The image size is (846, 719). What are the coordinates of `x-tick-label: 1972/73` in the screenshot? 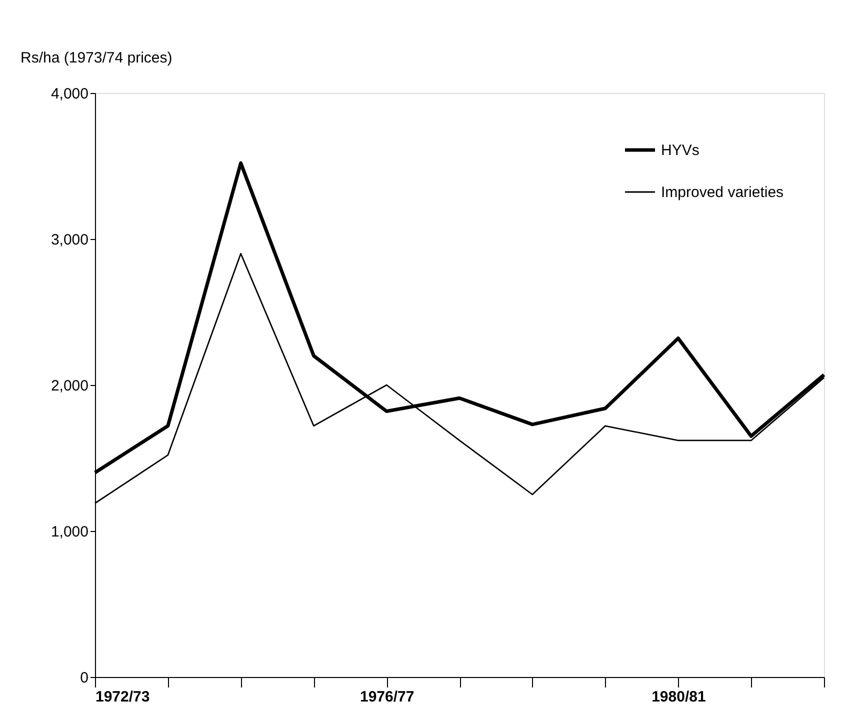 It's located at (123, 697).